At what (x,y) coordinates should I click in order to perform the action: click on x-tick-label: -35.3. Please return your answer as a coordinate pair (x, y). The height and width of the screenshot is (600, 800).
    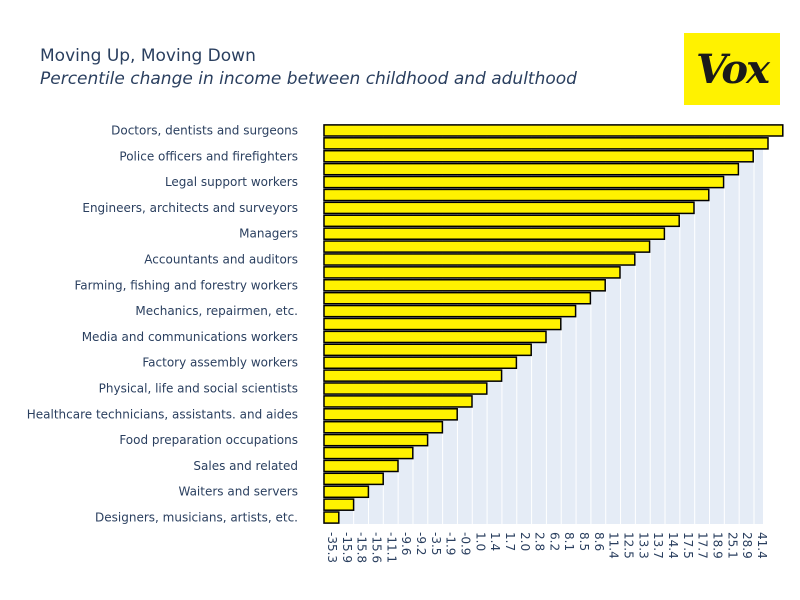
    Looking at the image, I should click on (332, 547).